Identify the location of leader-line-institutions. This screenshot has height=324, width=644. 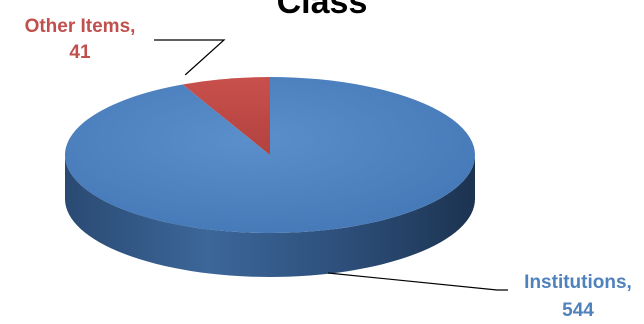
(417, 281).